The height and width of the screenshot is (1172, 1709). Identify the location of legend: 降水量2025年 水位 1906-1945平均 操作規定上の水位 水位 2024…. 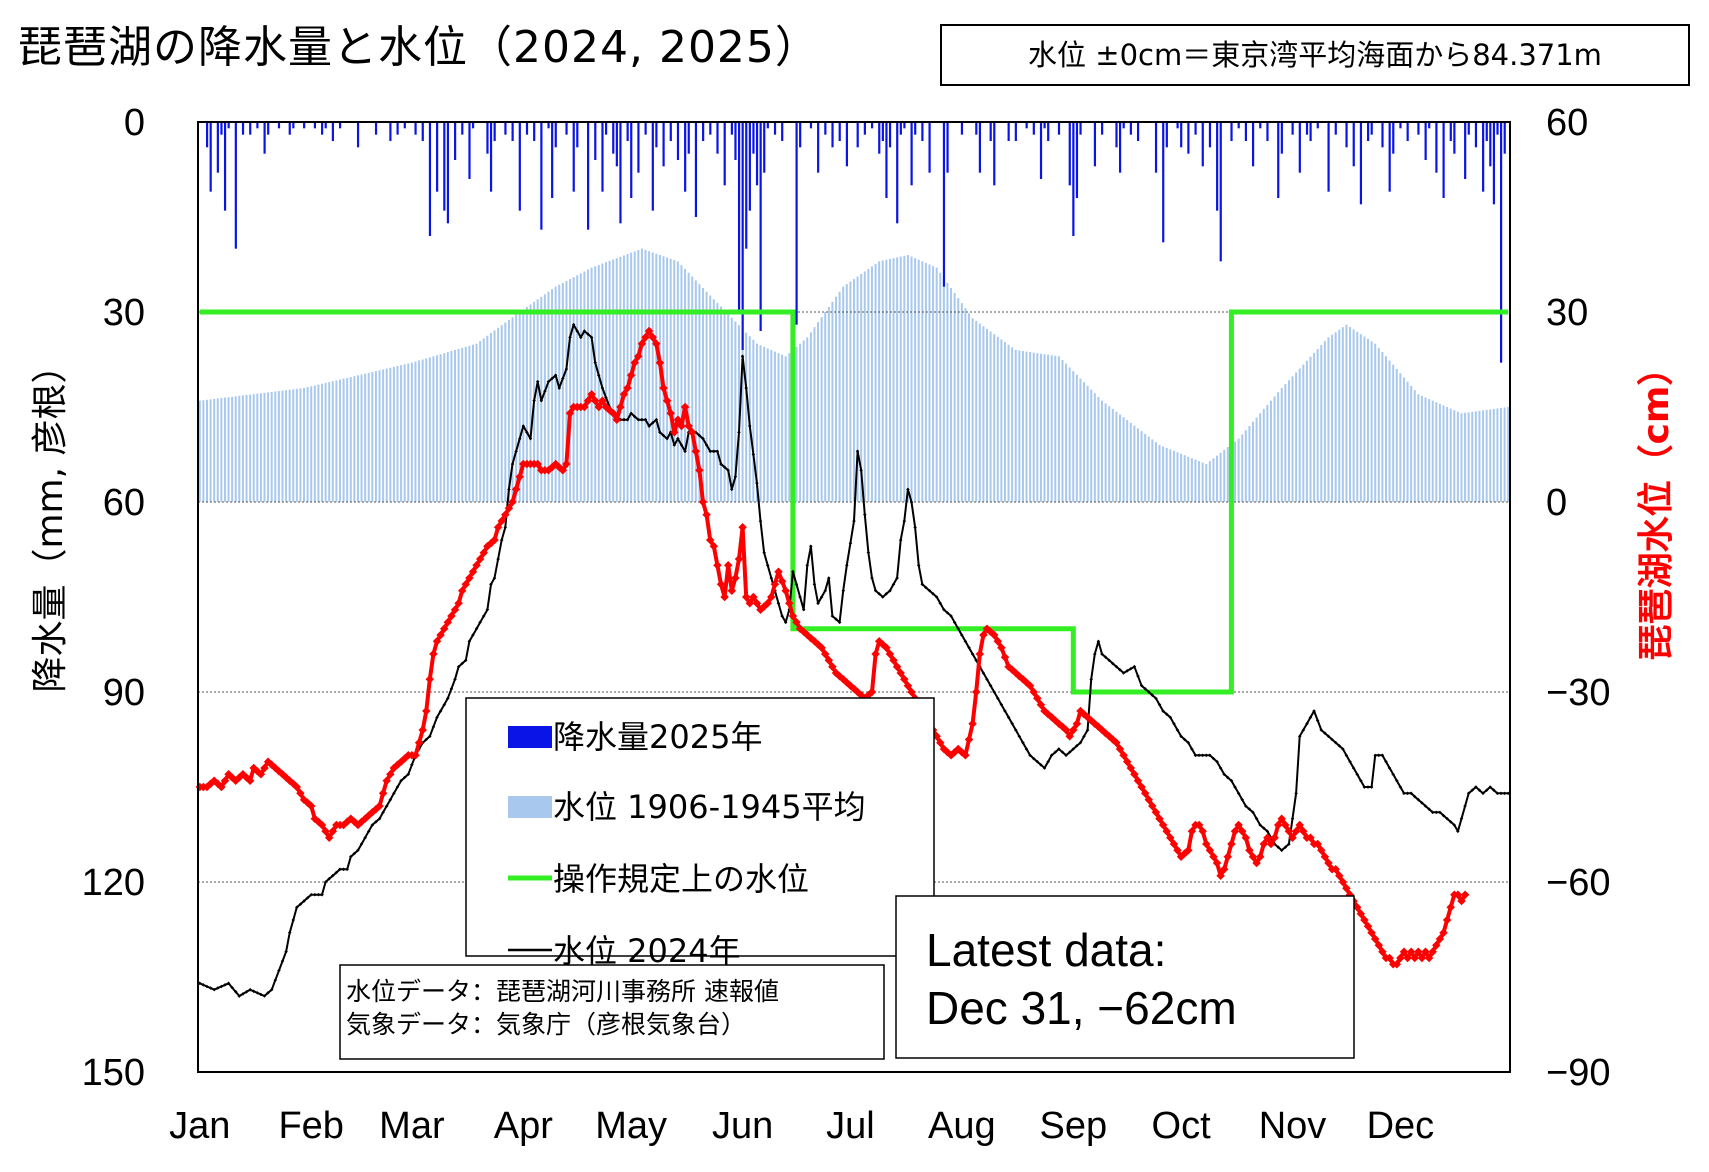
(700, 833).